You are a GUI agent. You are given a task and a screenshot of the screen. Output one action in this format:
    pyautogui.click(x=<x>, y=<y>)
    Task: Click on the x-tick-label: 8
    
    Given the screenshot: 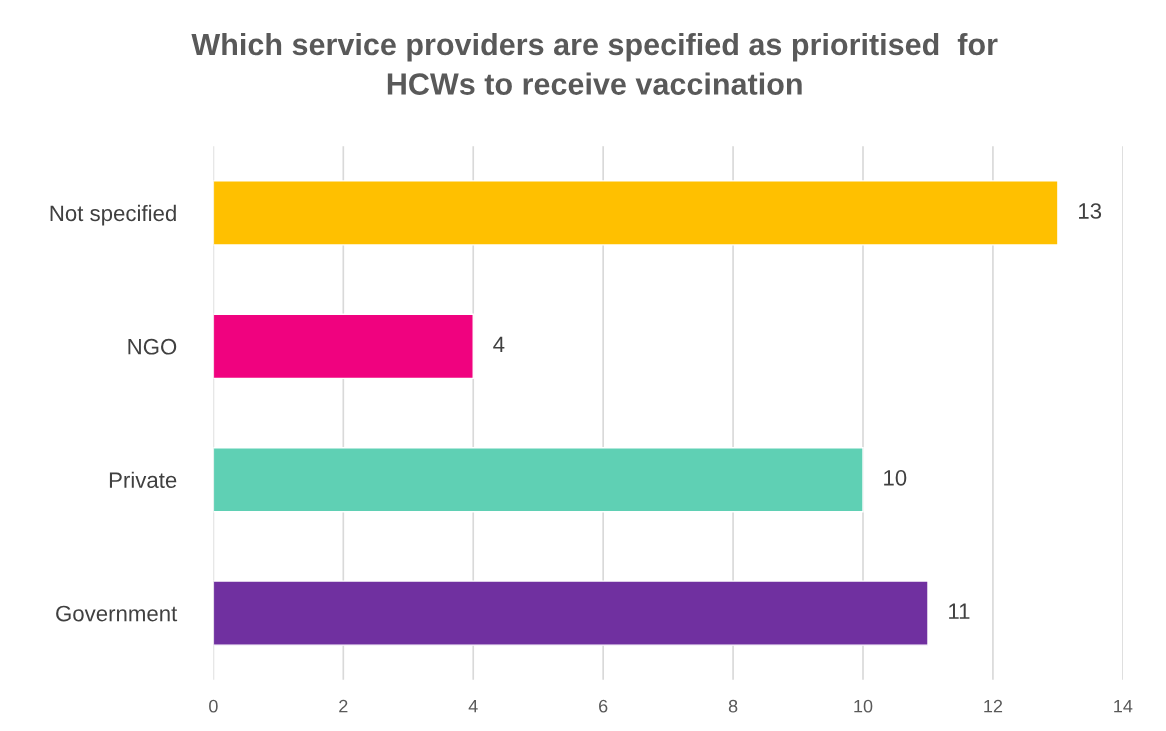 What is the action you would take?
    pyautogui.click(x=733, y=706)
    